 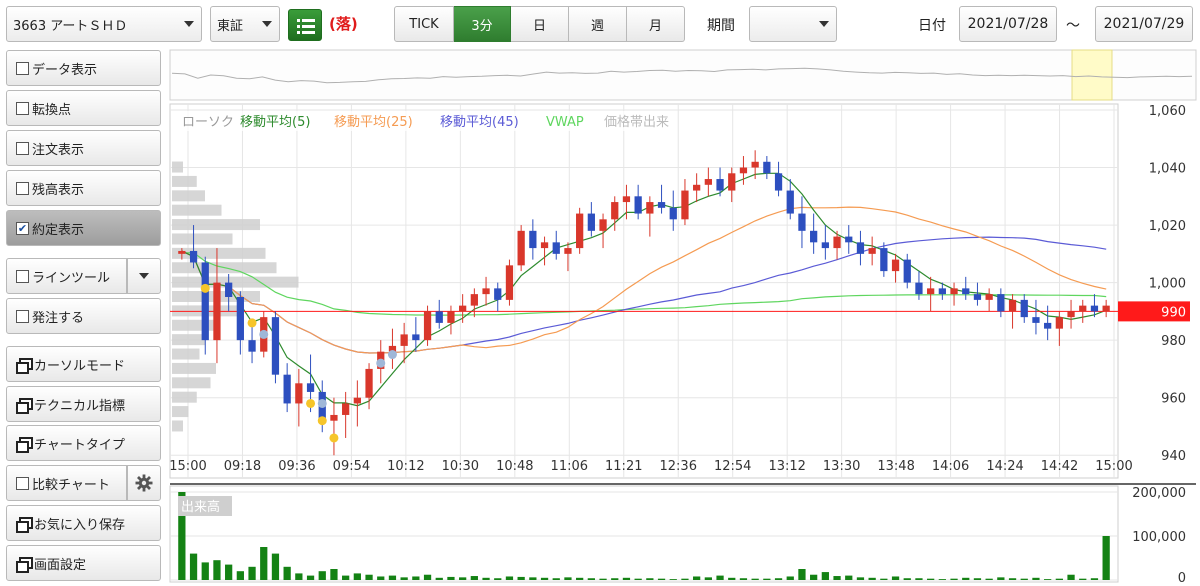 I want to click on chart-type-label: チャートタイプ, so click(x=79, y=445).